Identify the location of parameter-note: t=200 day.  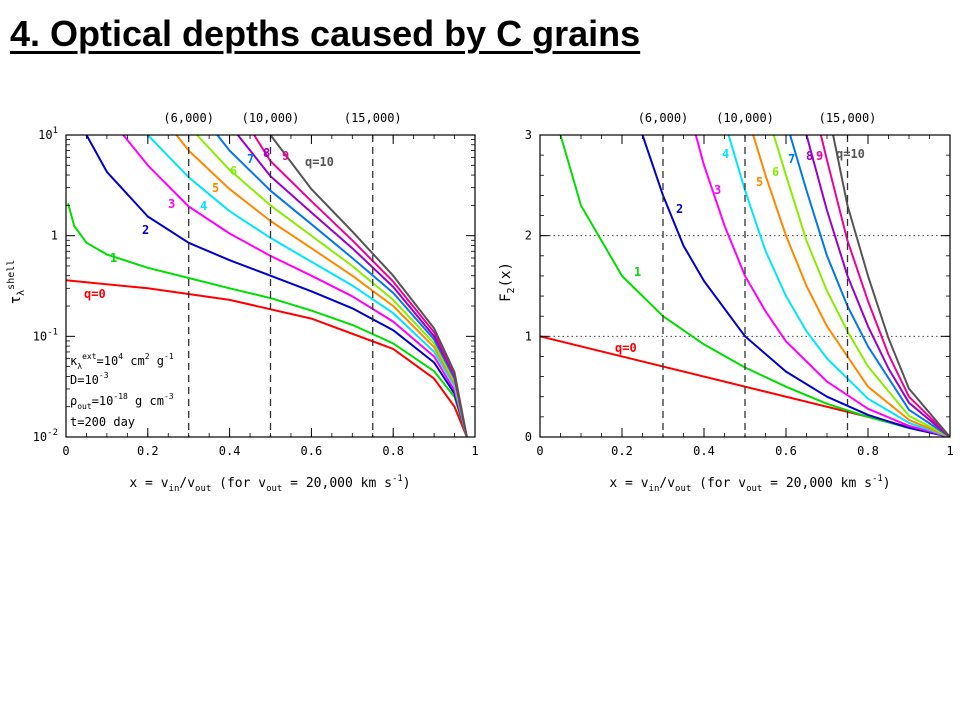
(102, 422).